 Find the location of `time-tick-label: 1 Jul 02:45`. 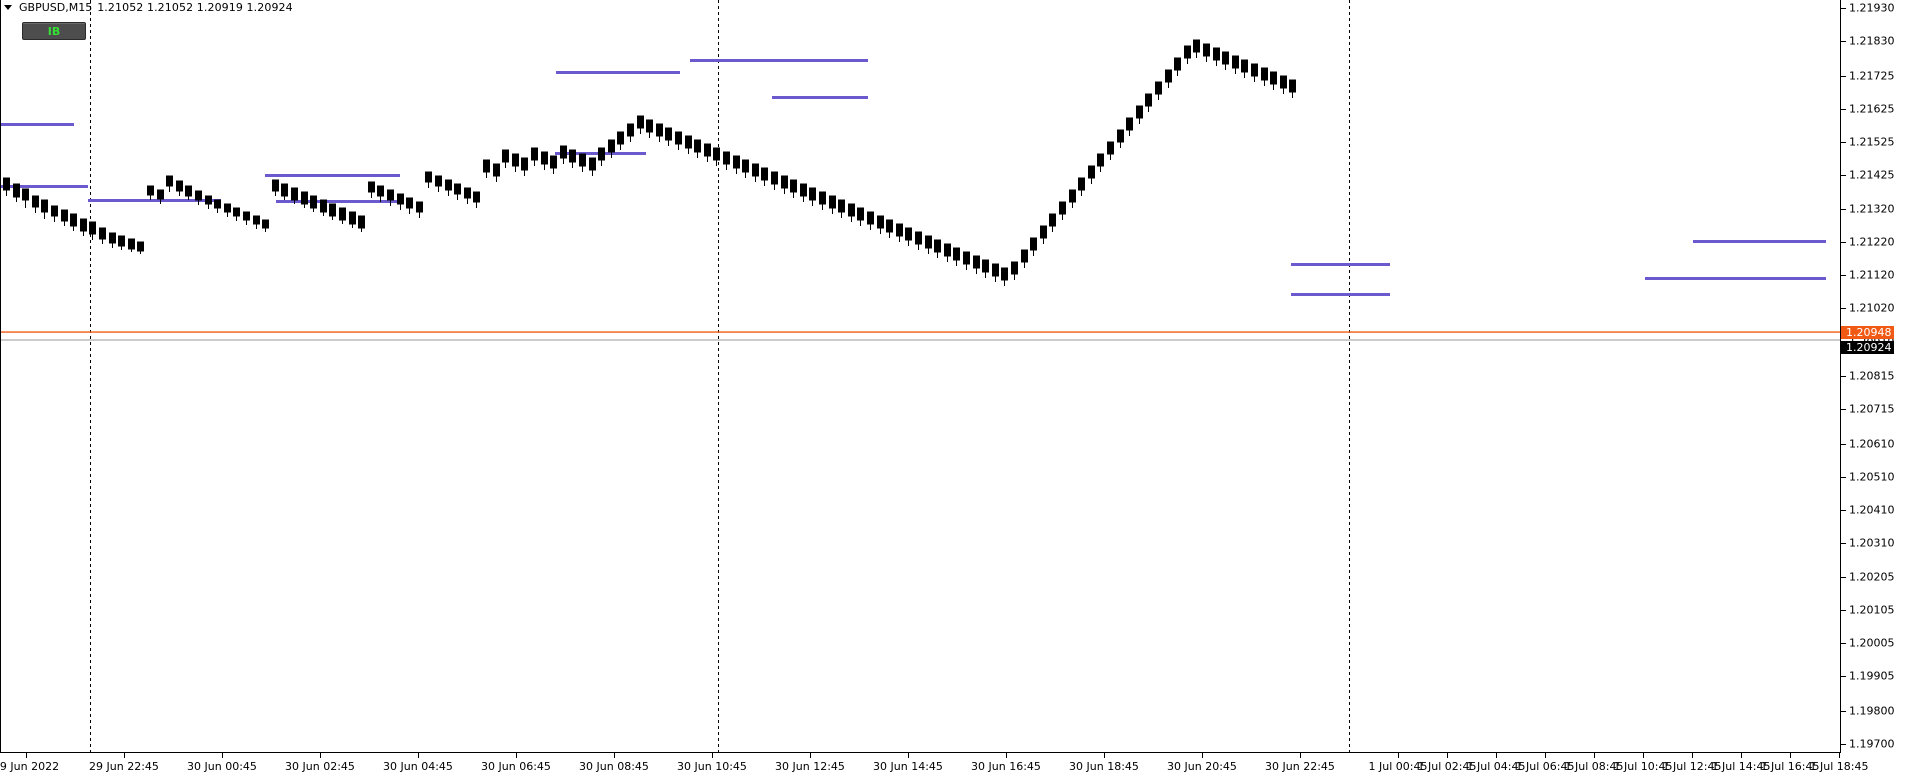

time-tick-label: 1 Jul 02:45 is located at coordinates (1447, 766).